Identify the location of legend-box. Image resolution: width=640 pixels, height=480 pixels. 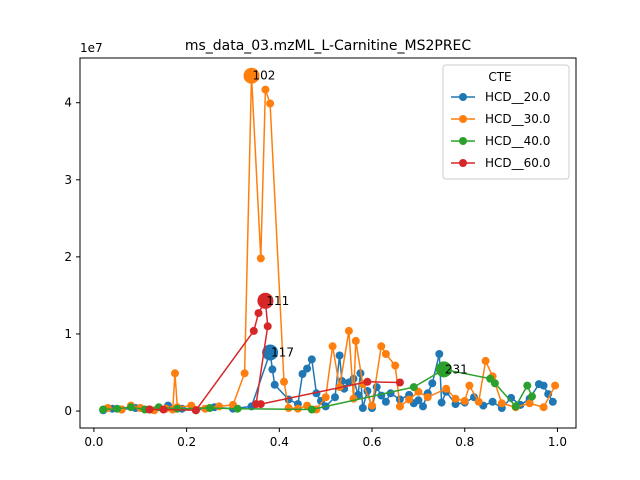
(506, 122).